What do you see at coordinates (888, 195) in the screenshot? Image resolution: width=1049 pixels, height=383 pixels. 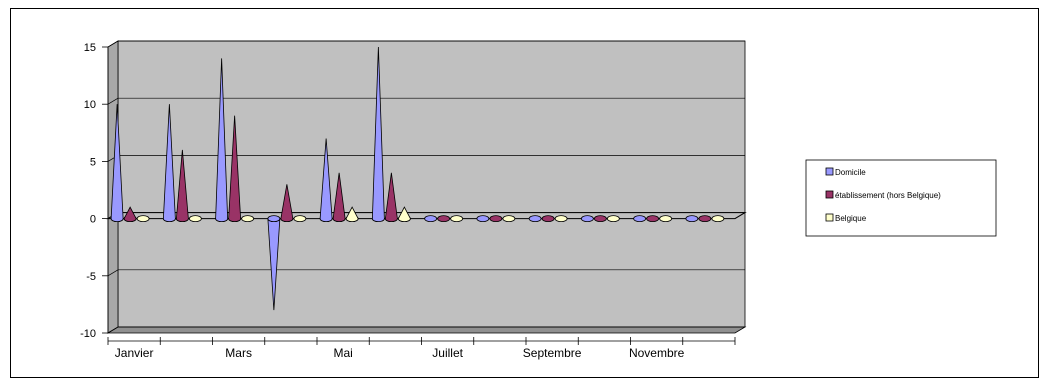 I see `legend-label: établissement (hors Belgique)` at bounding box center [888, 195].